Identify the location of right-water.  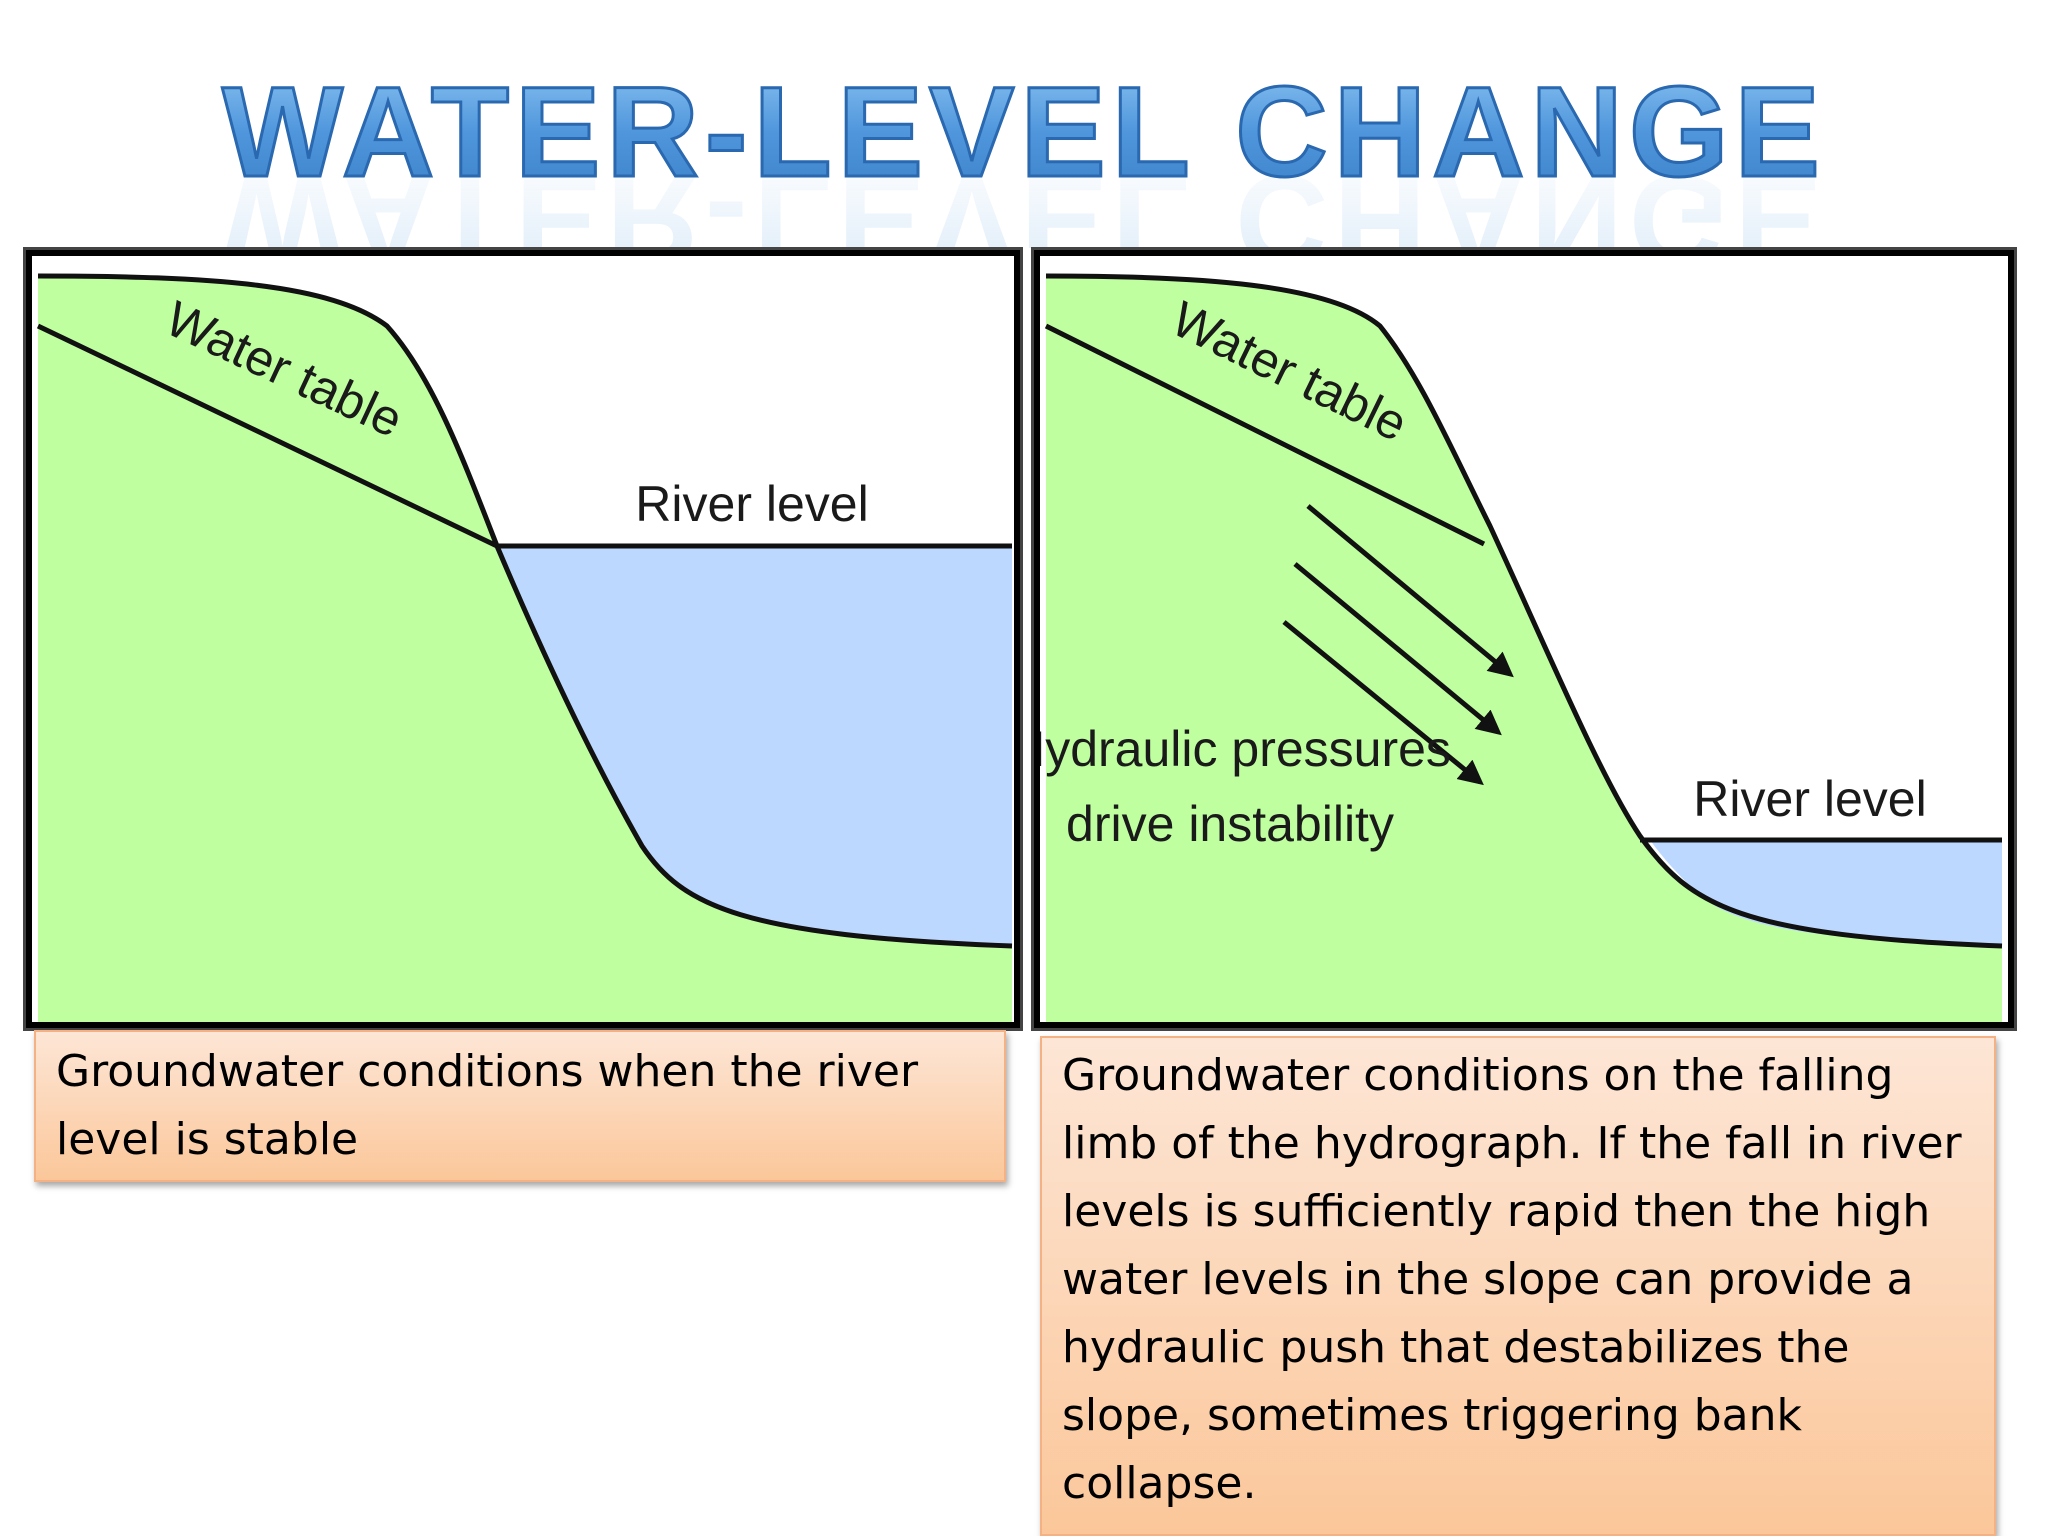
(1826, 893).